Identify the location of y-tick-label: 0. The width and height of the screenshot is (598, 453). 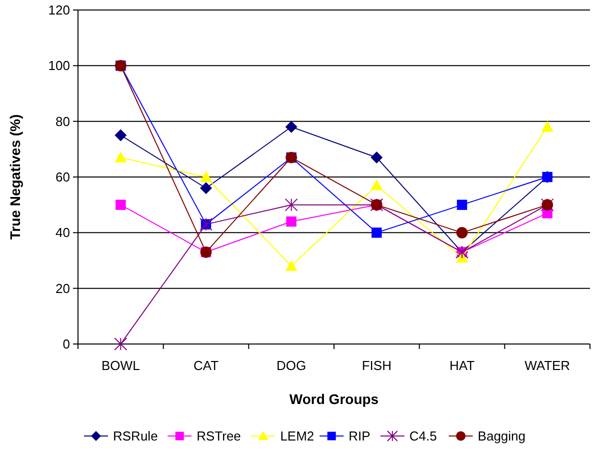
(66, 344).